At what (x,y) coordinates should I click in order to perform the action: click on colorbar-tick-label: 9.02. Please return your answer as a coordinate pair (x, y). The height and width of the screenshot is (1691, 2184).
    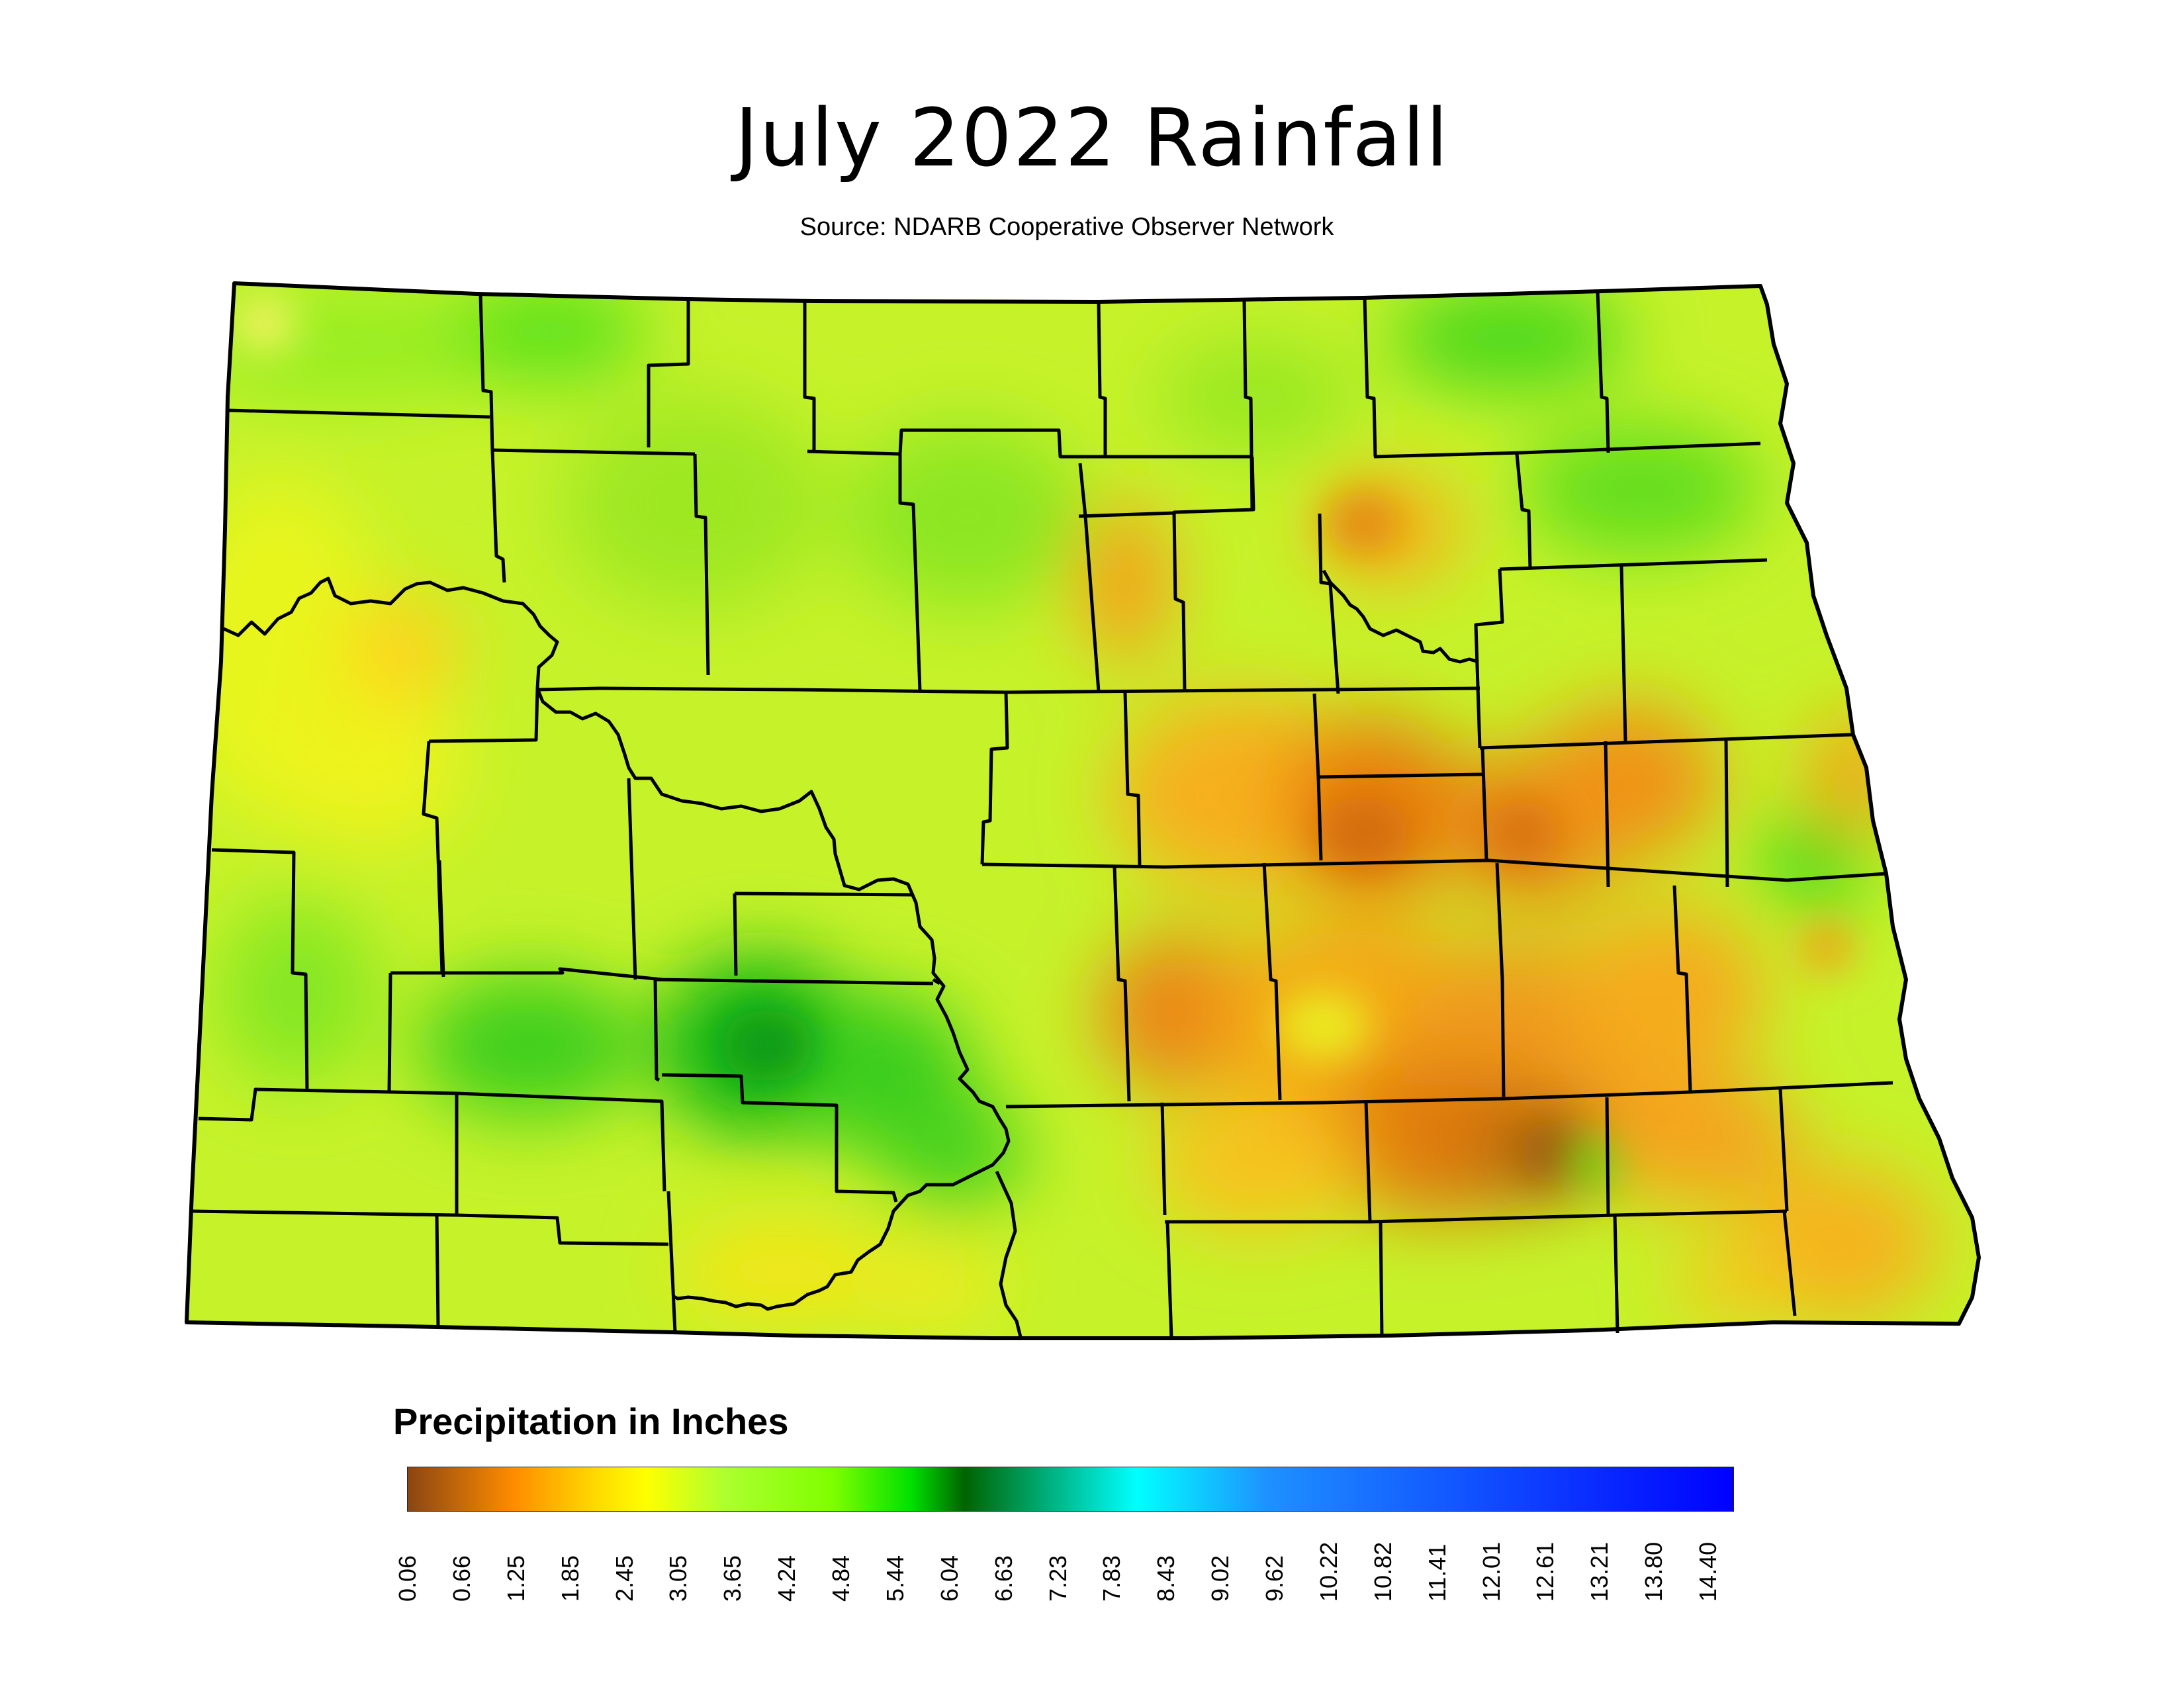
    Looking at the image, I should click on (1220, 1578).